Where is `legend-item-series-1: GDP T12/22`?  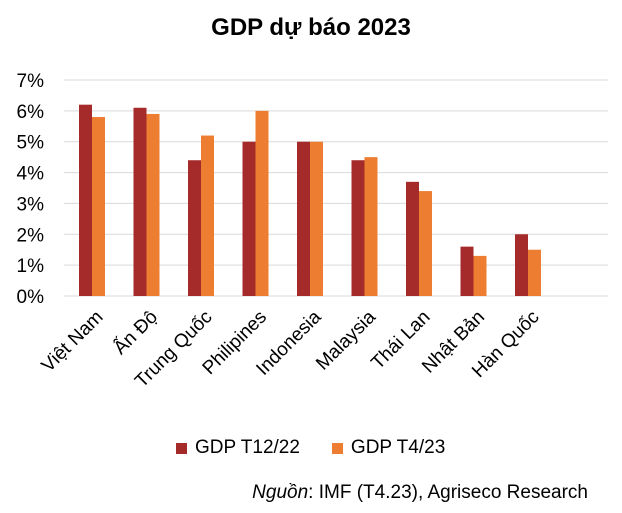
legend-item-series-1: GDP T12/22 is located at coordinates (238, 448).